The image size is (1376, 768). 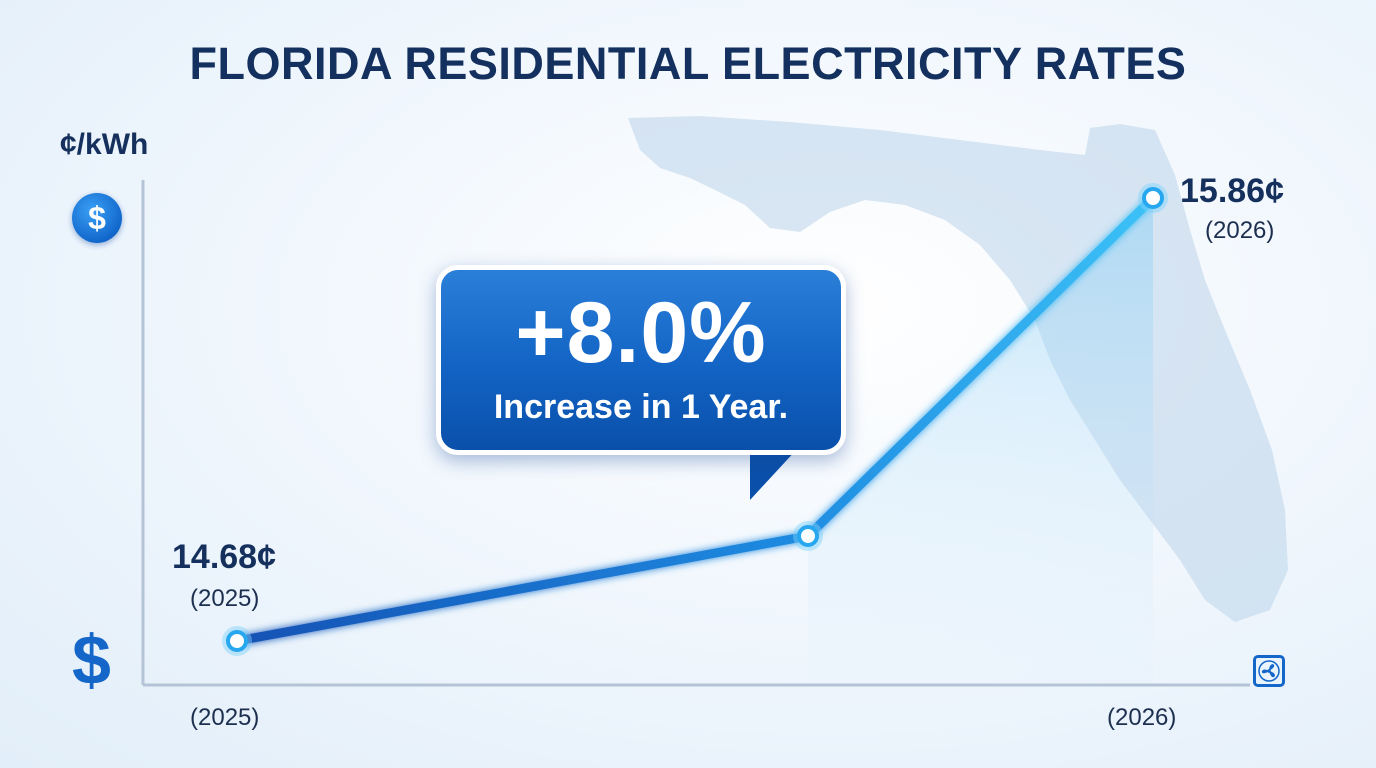 What do you see at coordinates (91, 660) in the screenshot?
I see `dollar-sign-icon: $` at bounding box center [91, 660].